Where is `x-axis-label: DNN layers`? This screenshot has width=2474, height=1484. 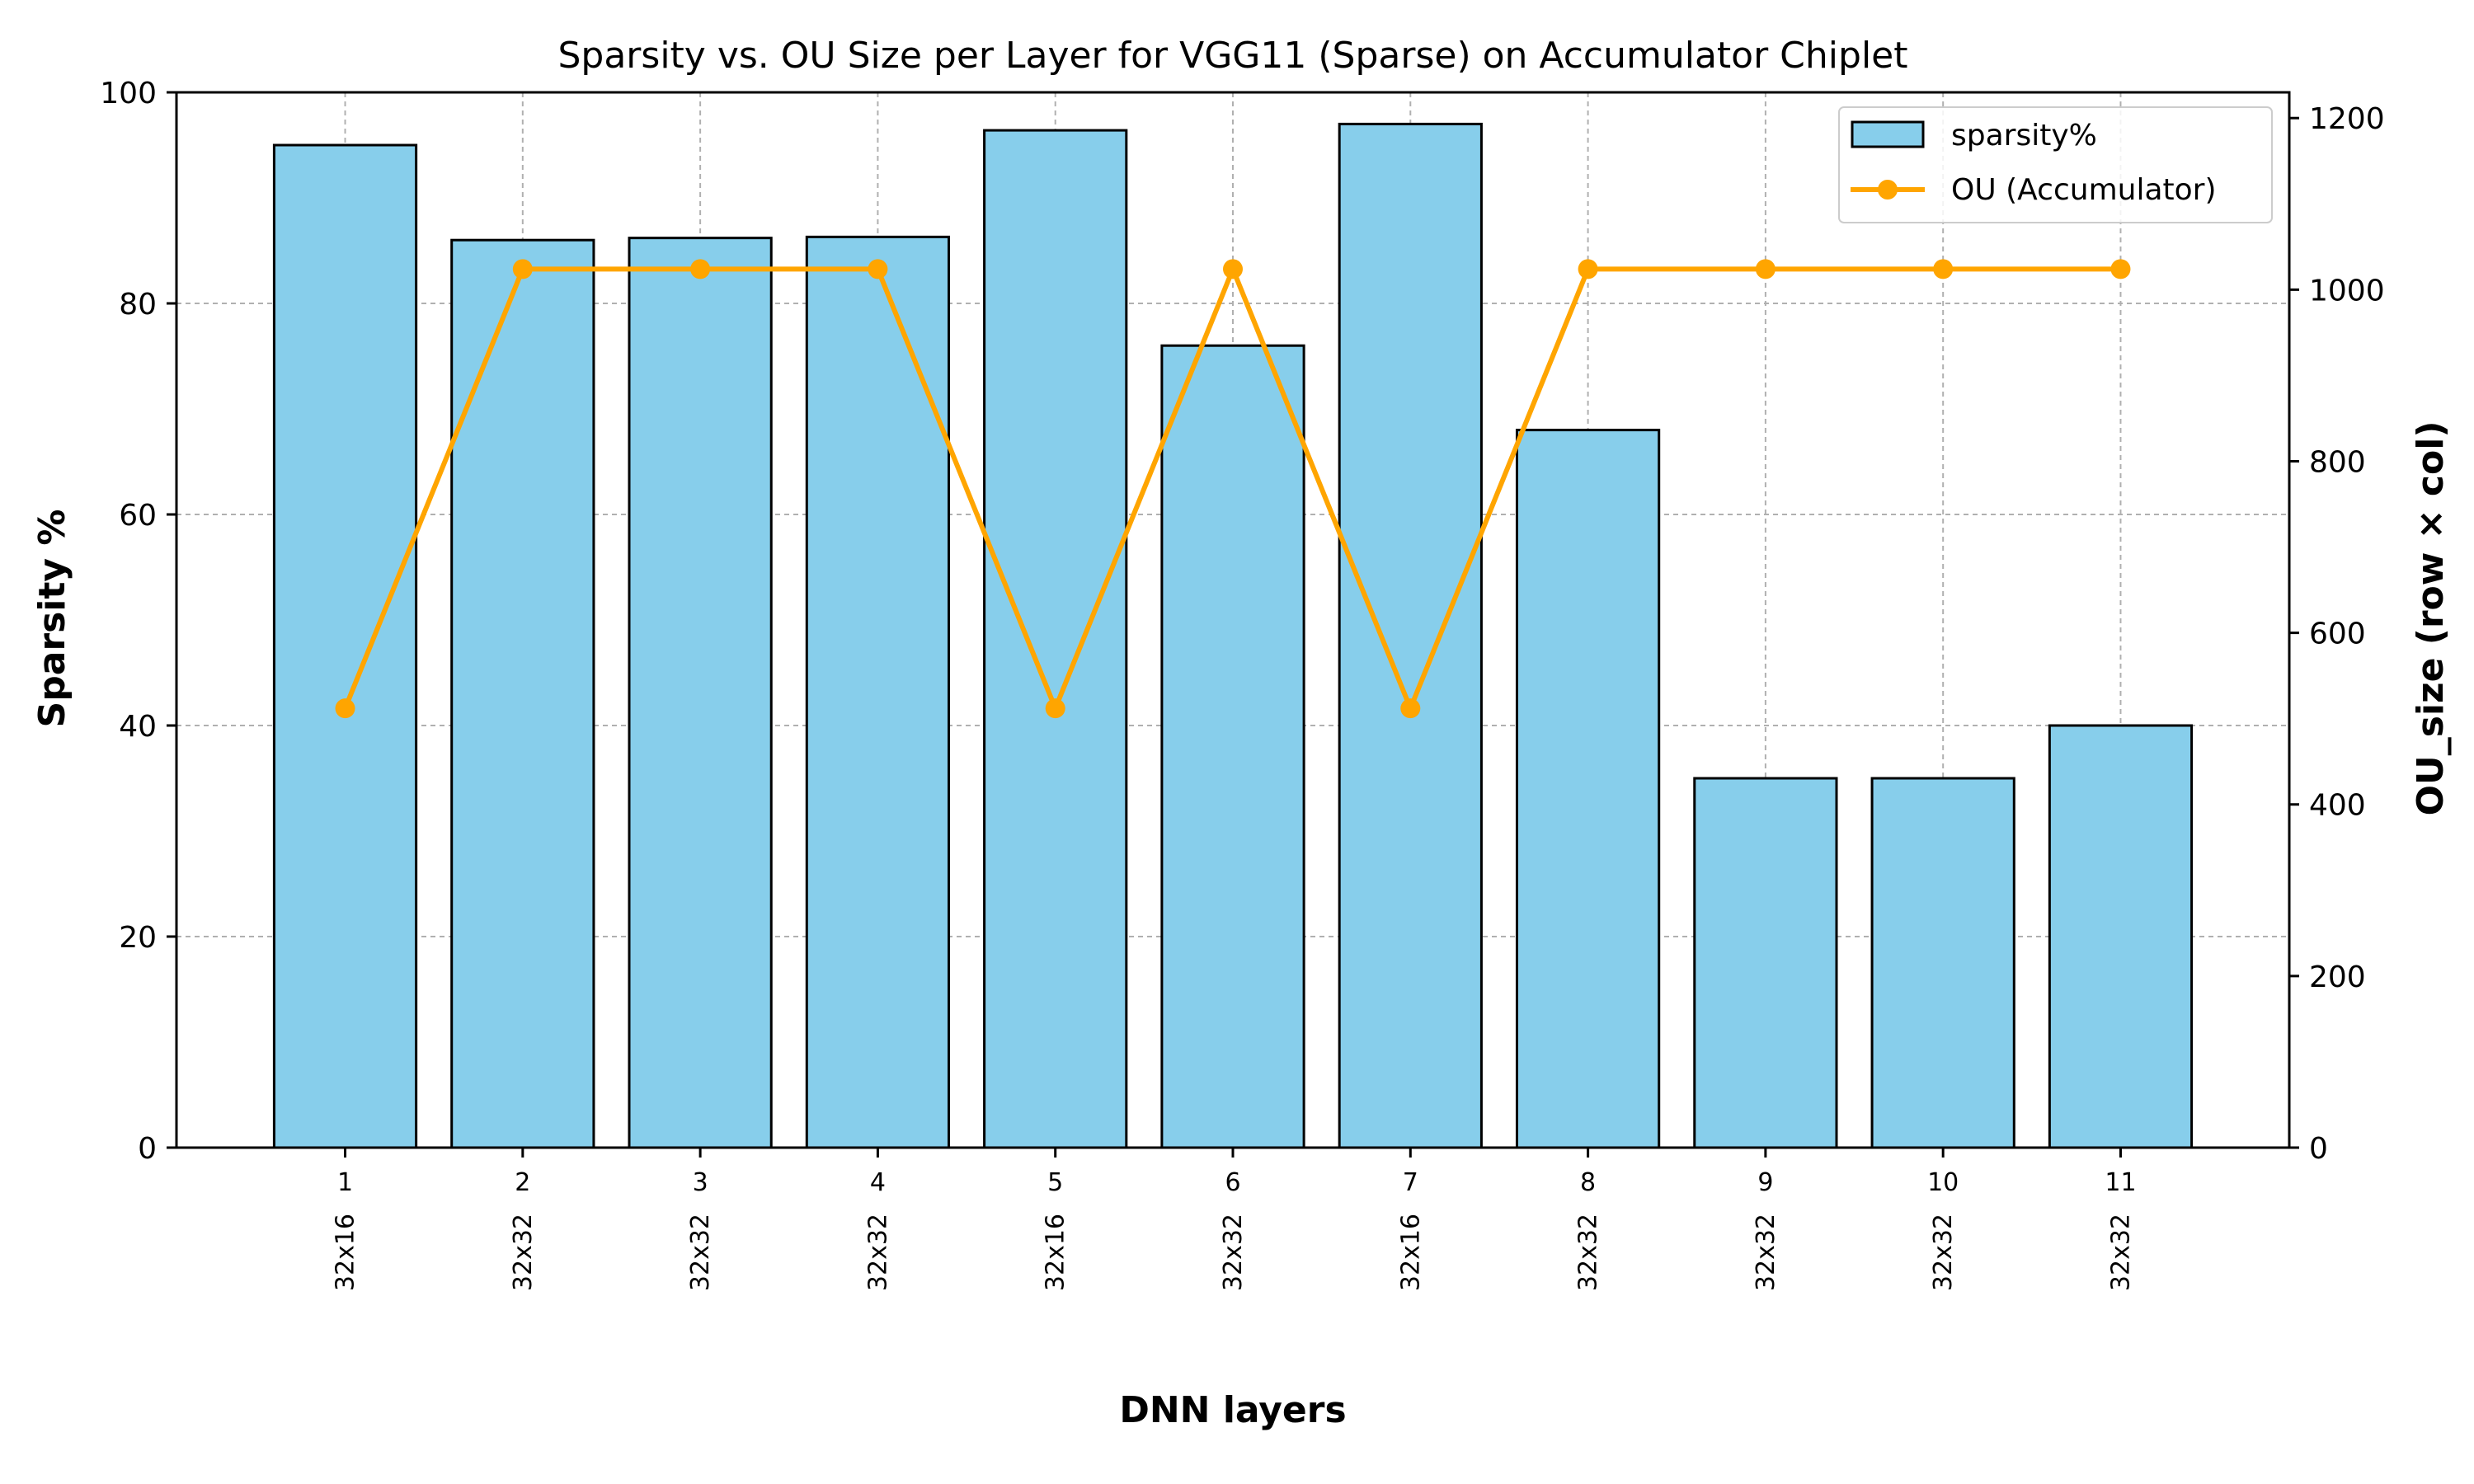
x-axis-label: DNN layers is located at coordinates (1232, 1410).